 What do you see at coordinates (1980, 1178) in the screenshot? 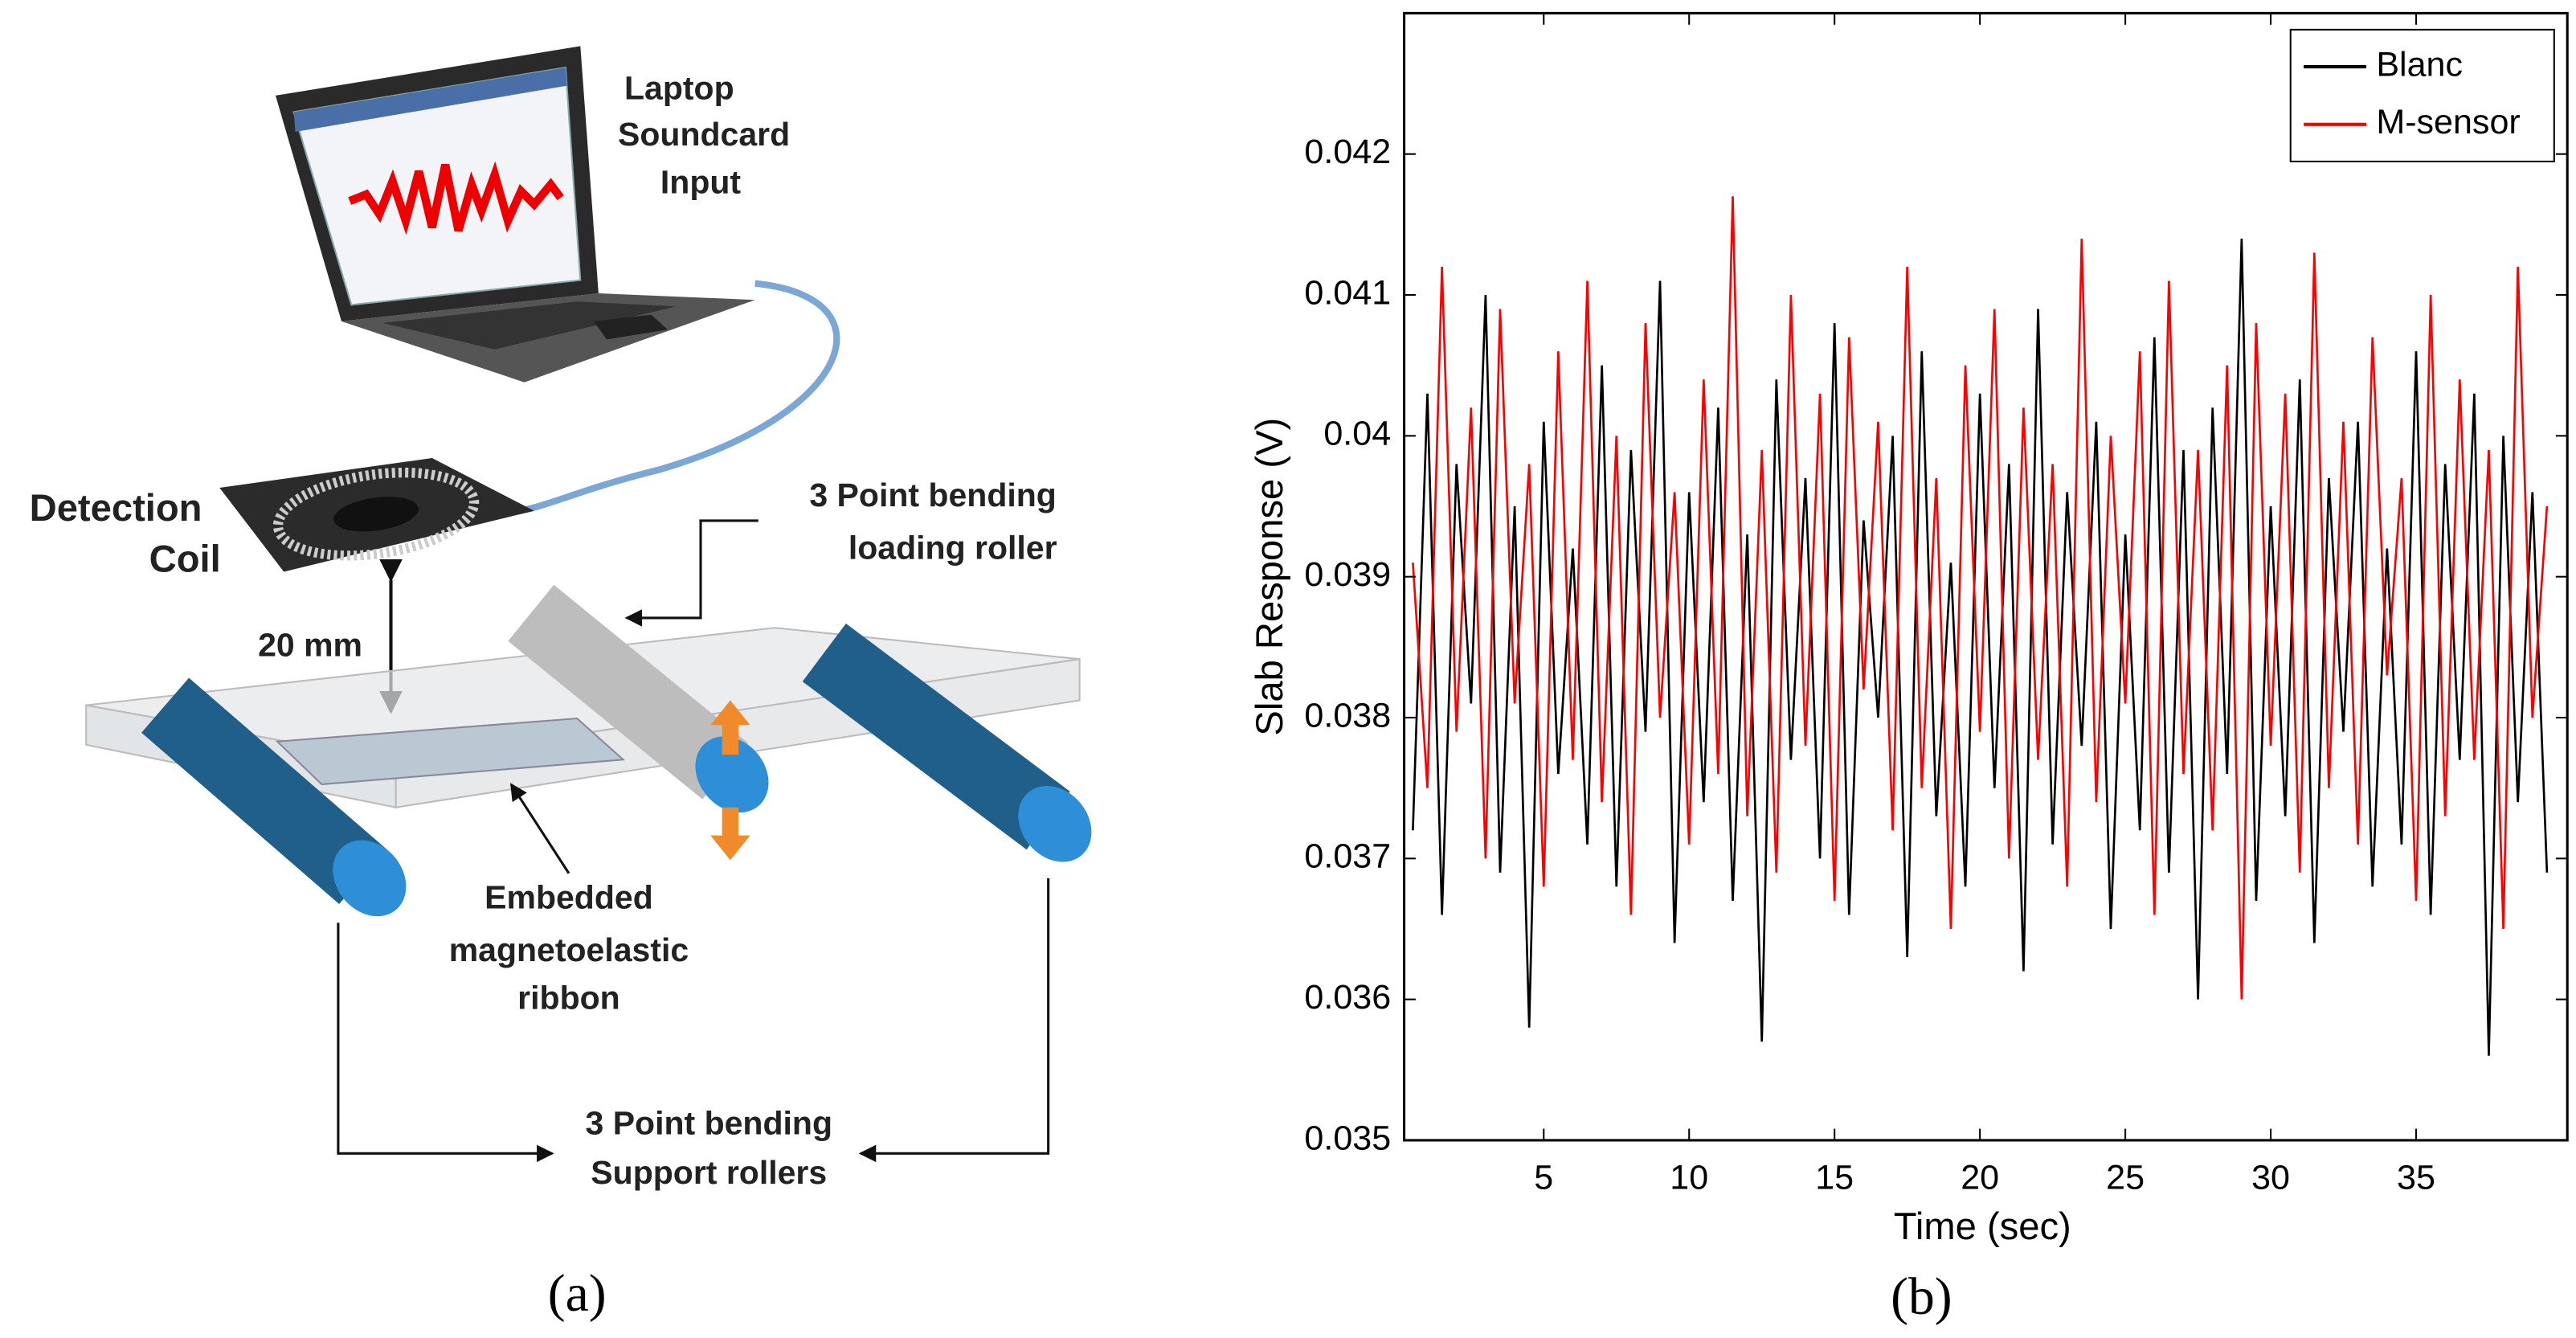
I see `x-tick-label: 20` at bounding box center [1980, 1178].